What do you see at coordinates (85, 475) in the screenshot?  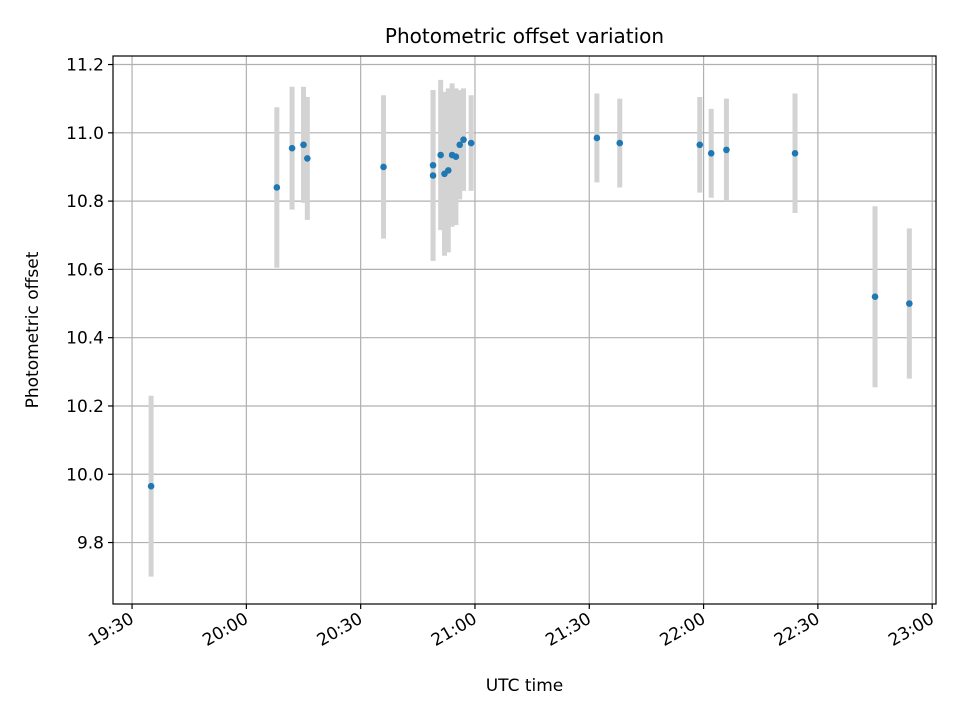 I see `y-tick-label: 10.0` at bounding box center [85, 475].